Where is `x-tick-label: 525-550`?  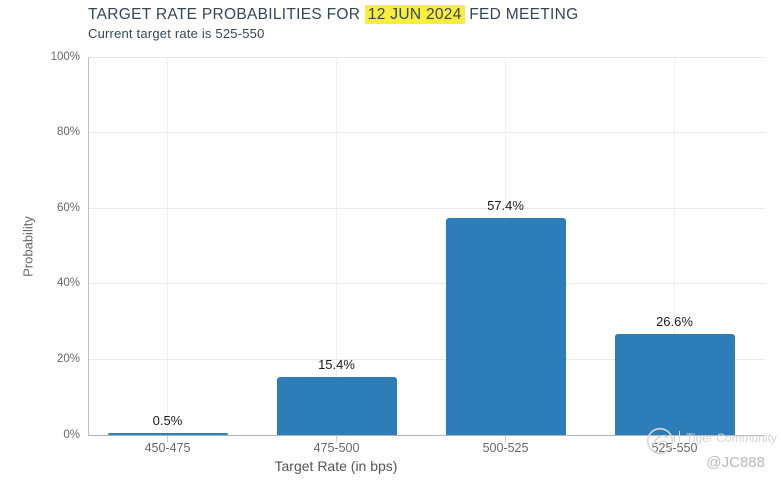
x-tick-label: 525-550 is located at coordinates (674, 448).